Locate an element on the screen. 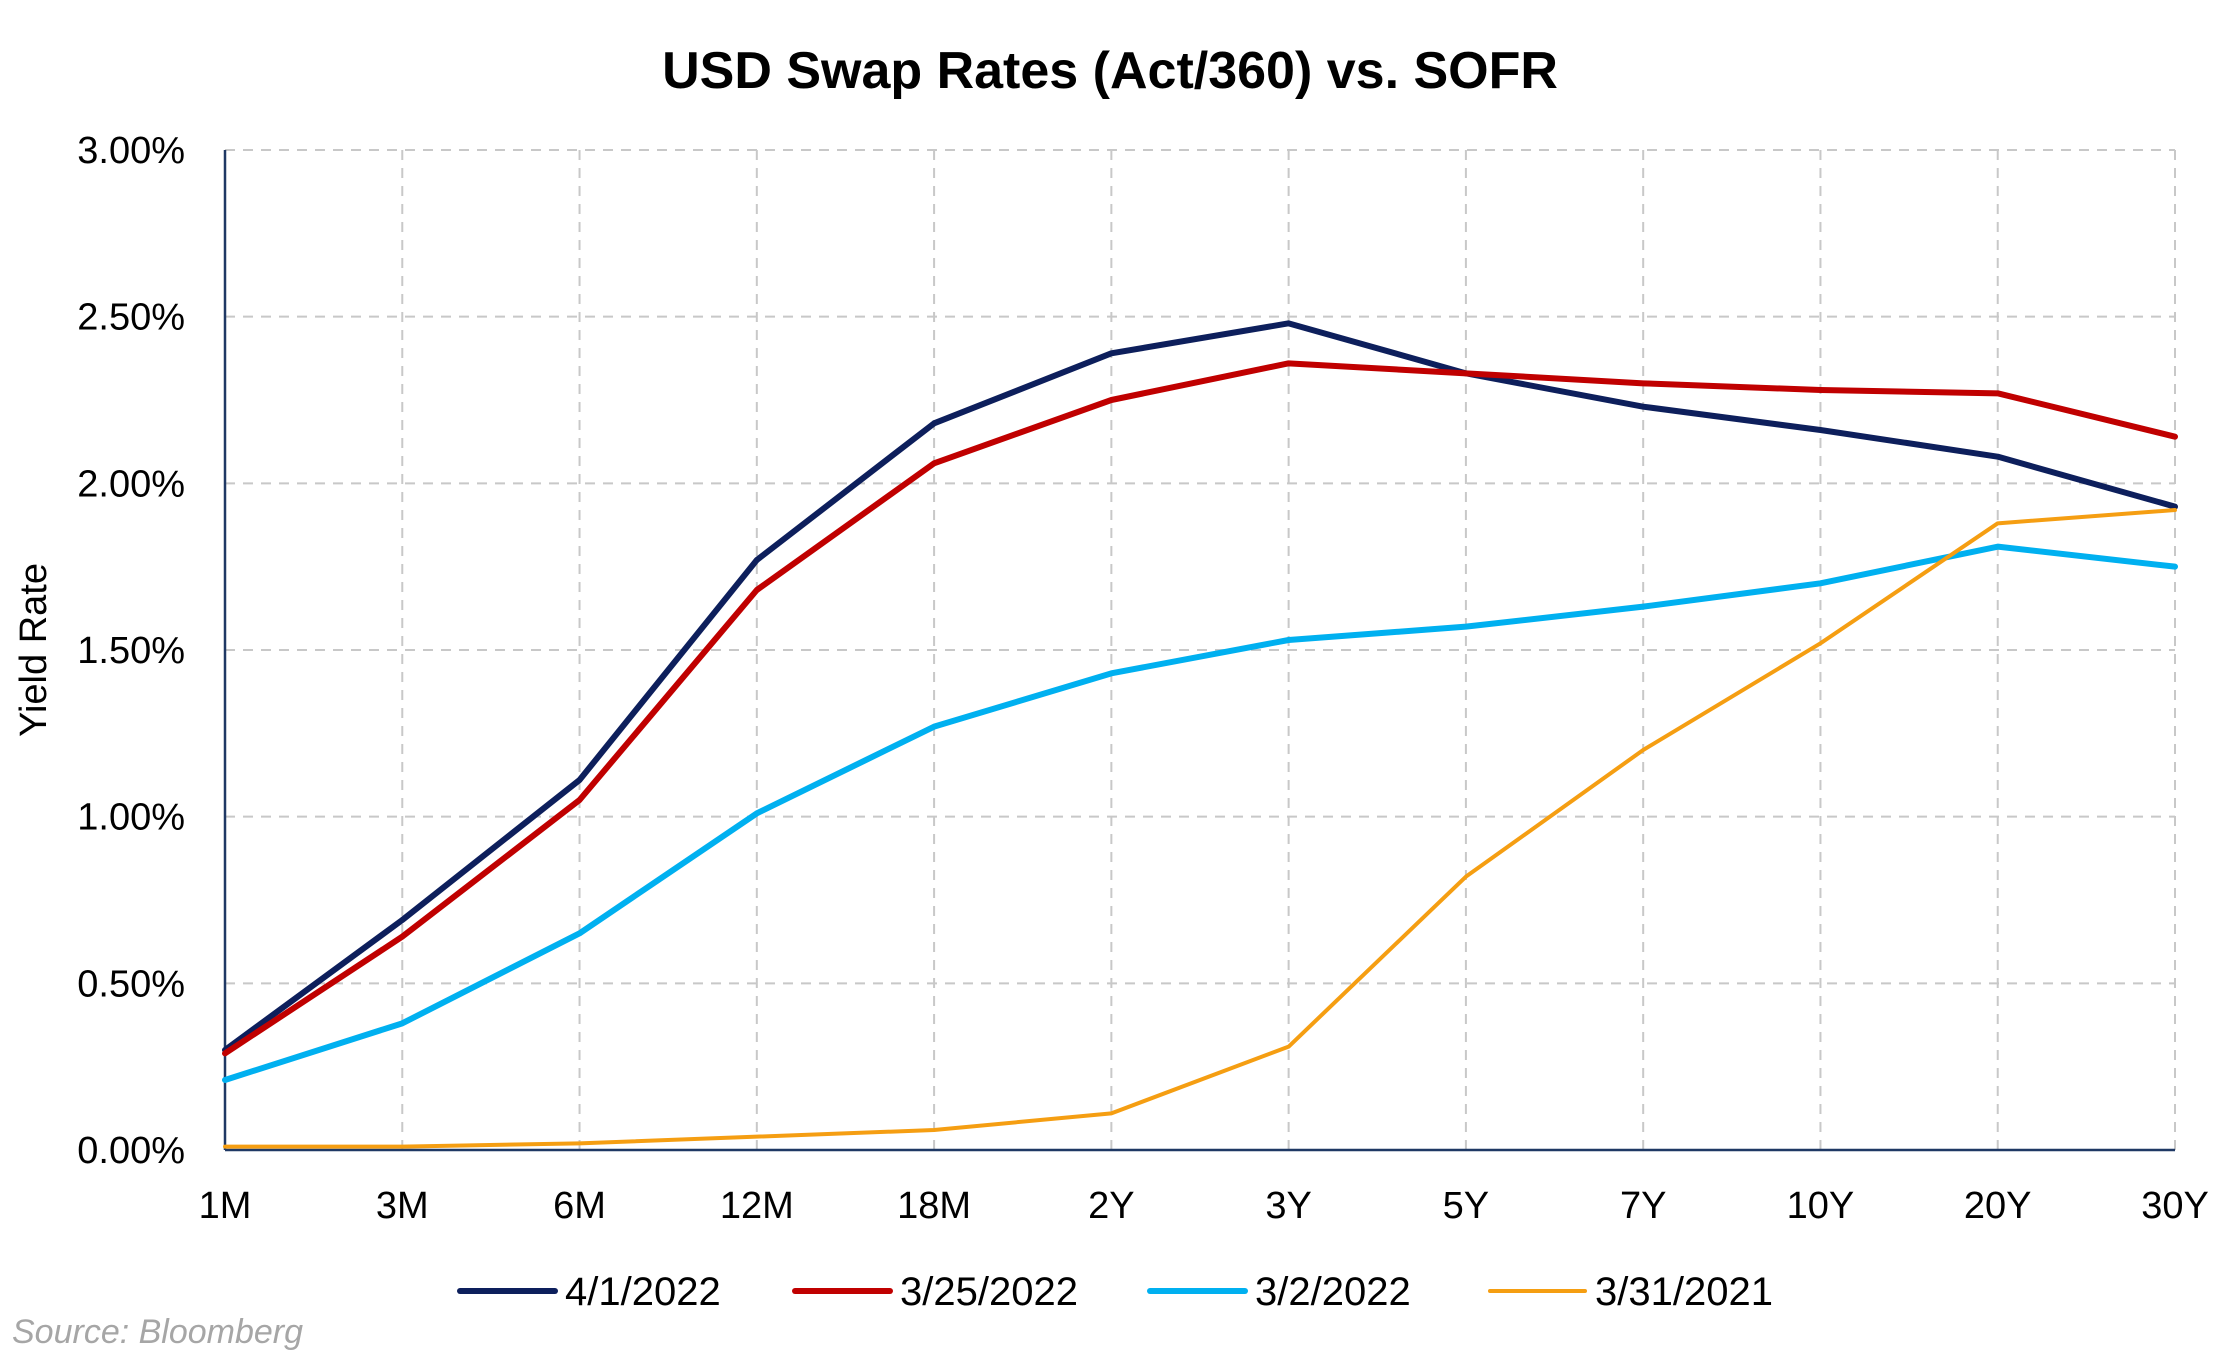  x-tick-label: 3Y is located at coordinates (1288, 1206).